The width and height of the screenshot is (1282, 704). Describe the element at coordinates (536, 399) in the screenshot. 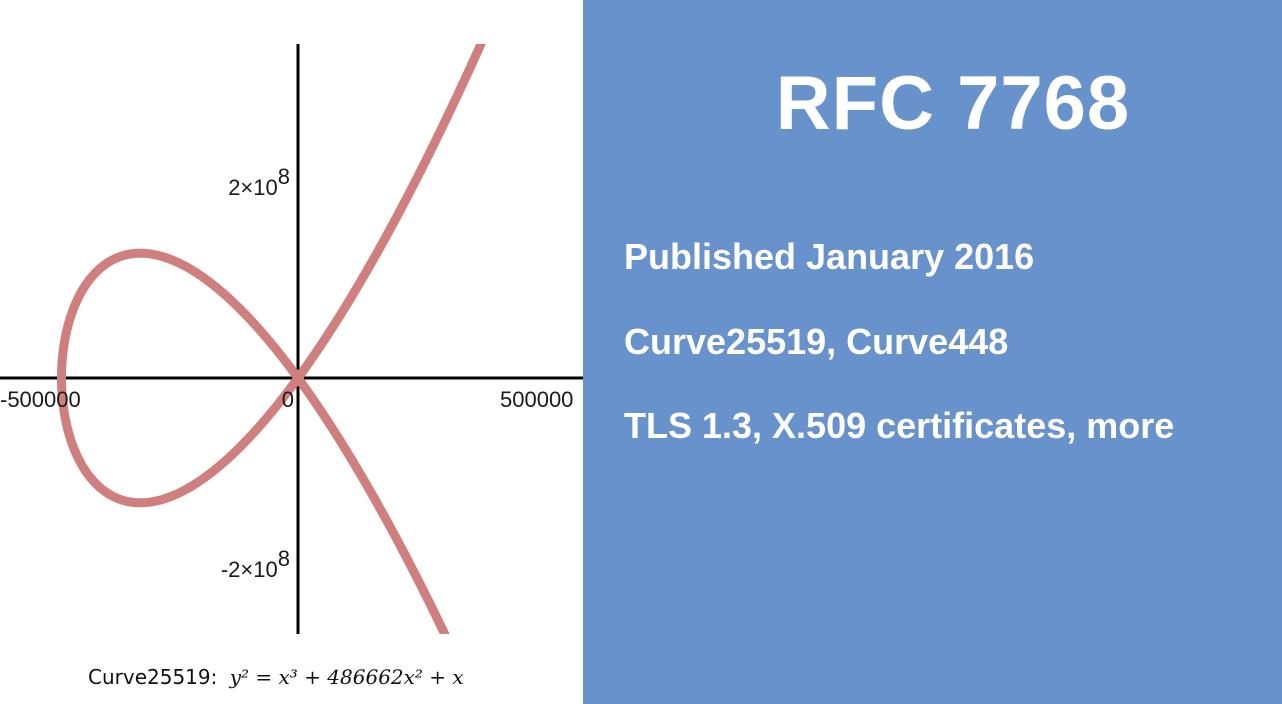

I see `x-tick-label: 500000` at that location.